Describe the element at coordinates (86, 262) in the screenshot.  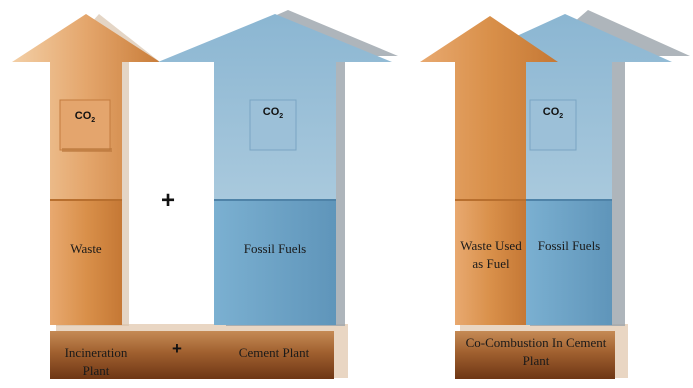
I see `waste-block` at that location.